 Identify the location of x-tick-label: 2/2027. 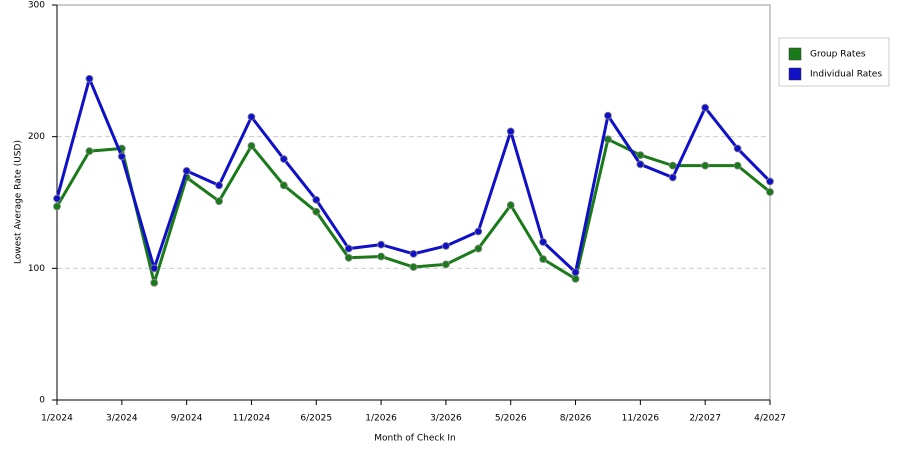
(705, 419).